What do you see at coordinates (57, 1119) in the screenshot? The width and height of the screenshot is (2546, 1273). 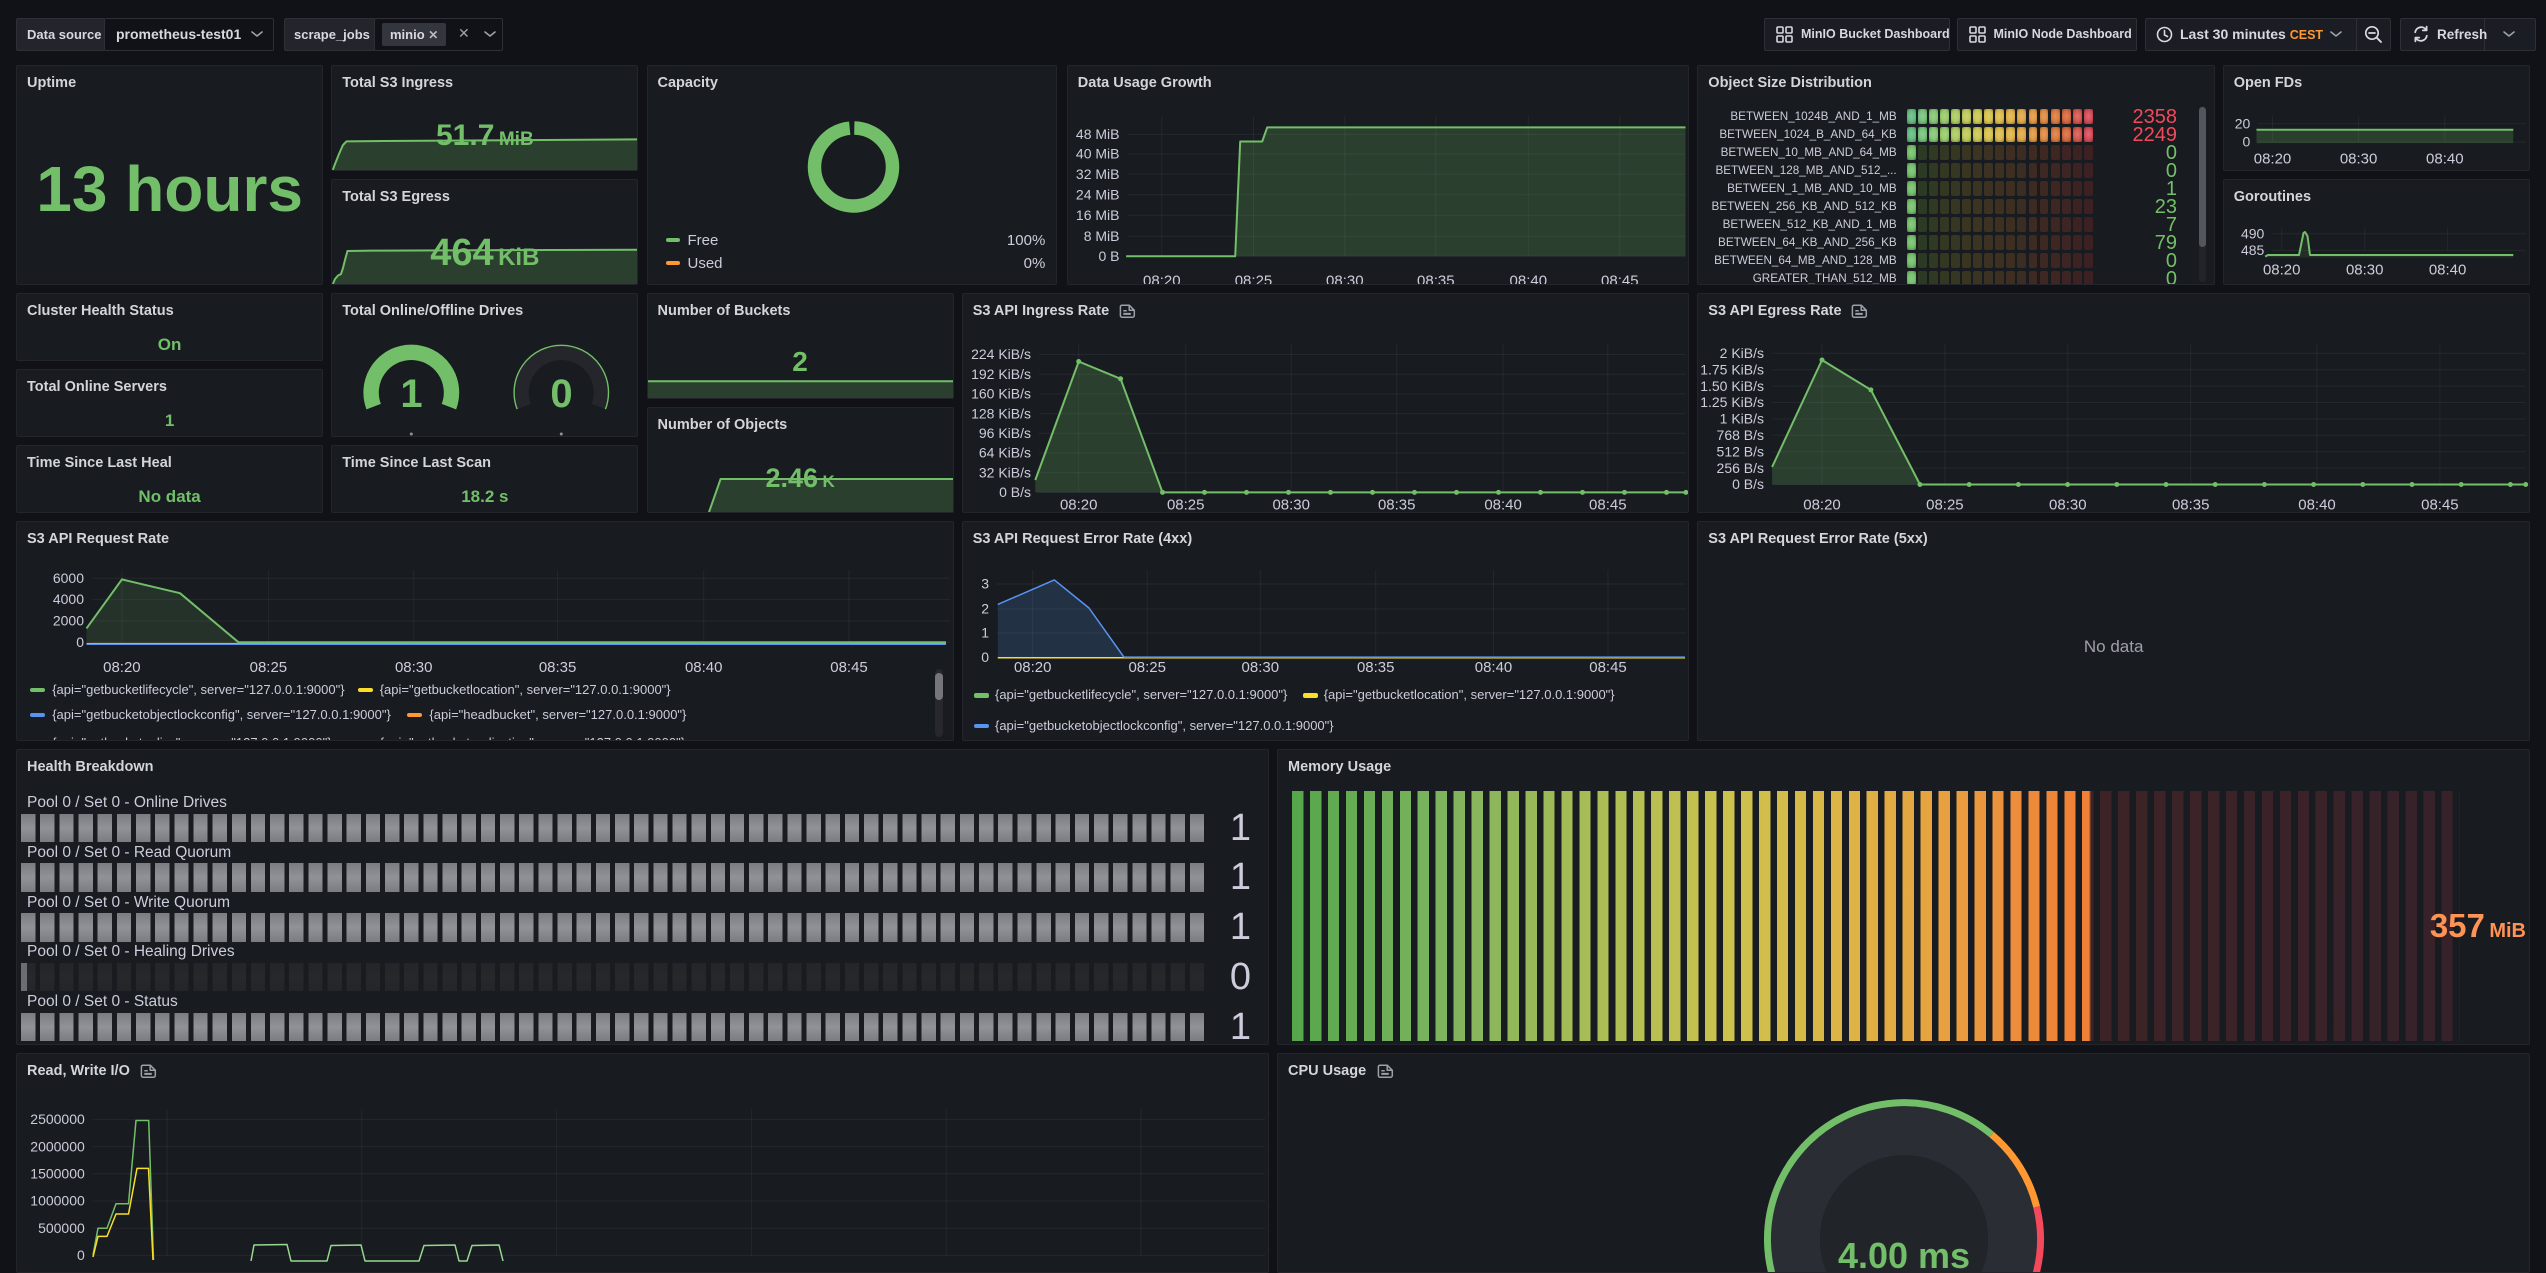 I see `svg-text: 2500000` at bounding box center [57, 1119].